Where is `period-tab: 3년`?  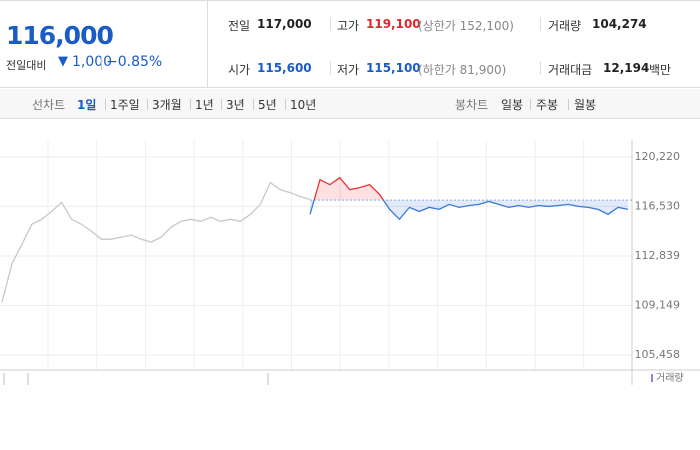 period-tab: 3년 is located at coordinates (235, 105).